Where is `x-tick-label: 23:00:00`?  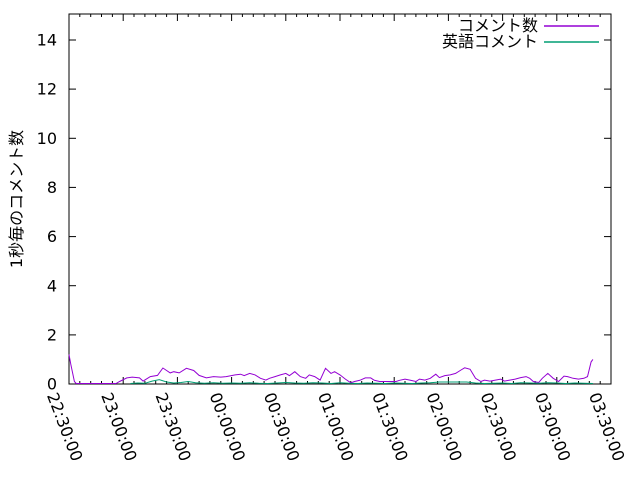 x-tick-label: 23:00:00 is located at coordinates (118, 427).